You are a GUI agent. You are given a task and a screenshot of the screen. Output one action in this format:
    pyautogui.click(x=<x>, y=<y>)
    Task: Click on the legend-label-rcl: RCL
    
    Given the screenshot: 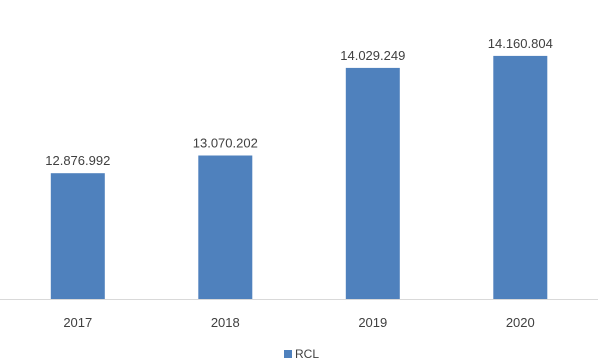 What is the action you would take?
    pyautogui.click(x=307, y=354)
    